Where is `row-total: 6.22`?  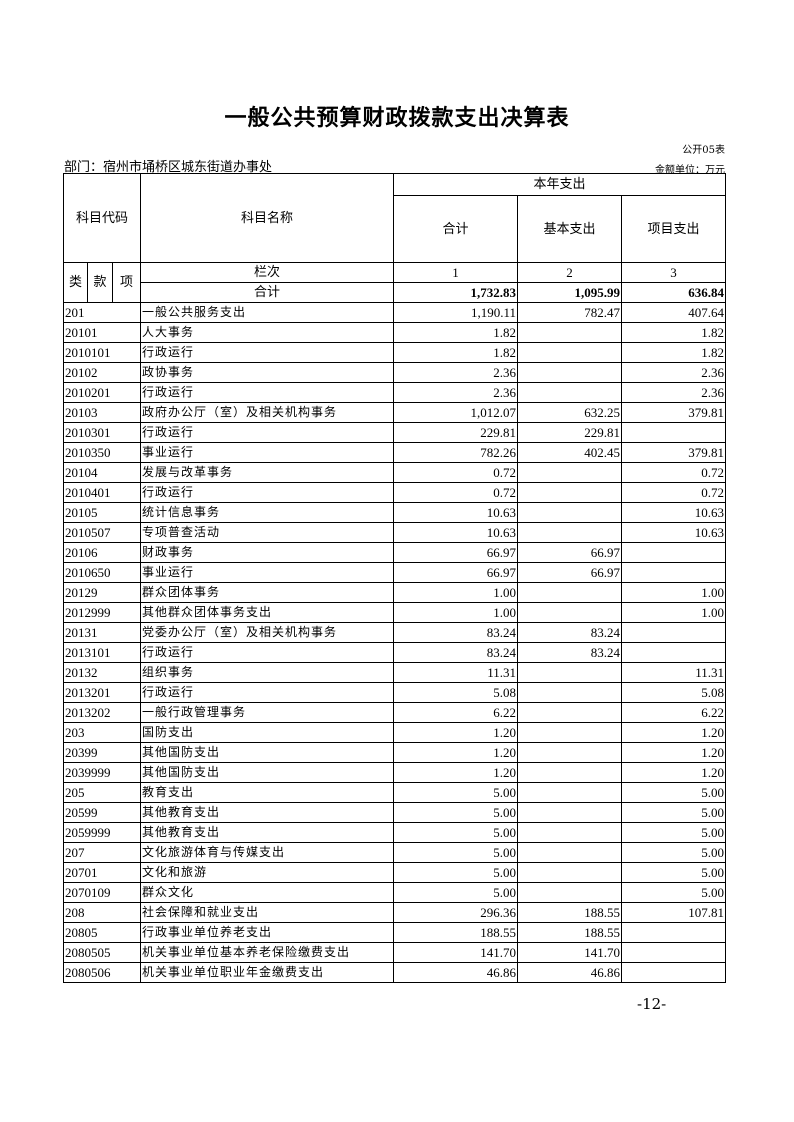
row-total: 6.22 is located at coordinates (455, 712).